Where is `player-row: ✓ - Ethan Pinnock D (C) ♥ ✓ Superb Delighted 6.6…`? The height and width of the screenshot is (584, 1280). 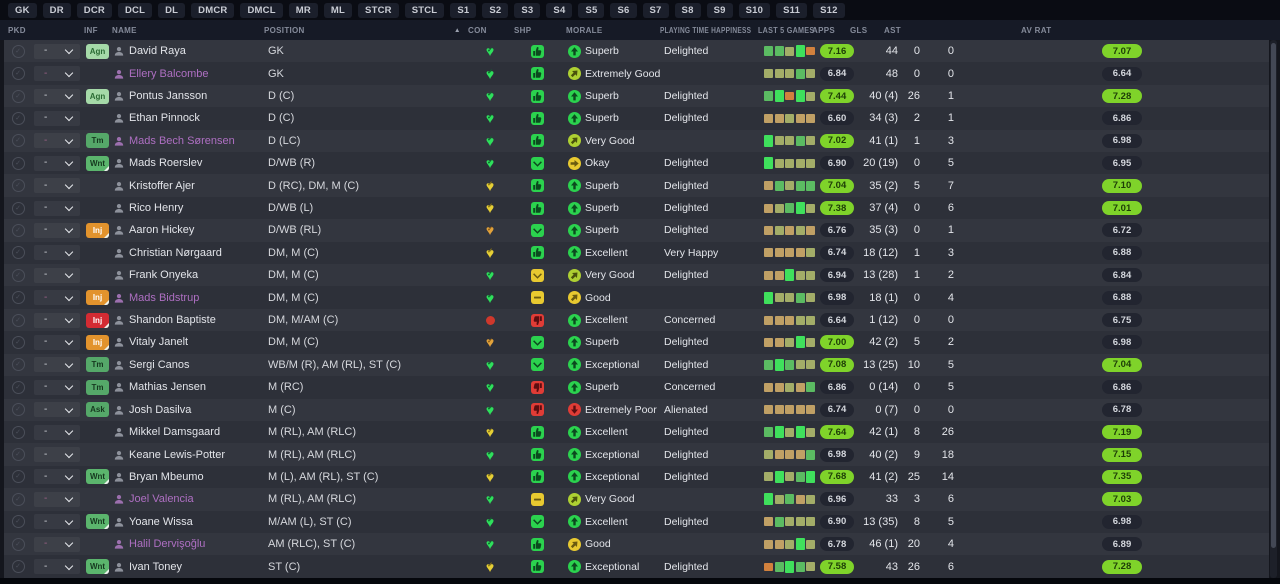 player-row: ✓ - Ethan Pinnock D (C) ♥ ✓ Superb Delighted 6.6… is located at coordinates (636, 118).